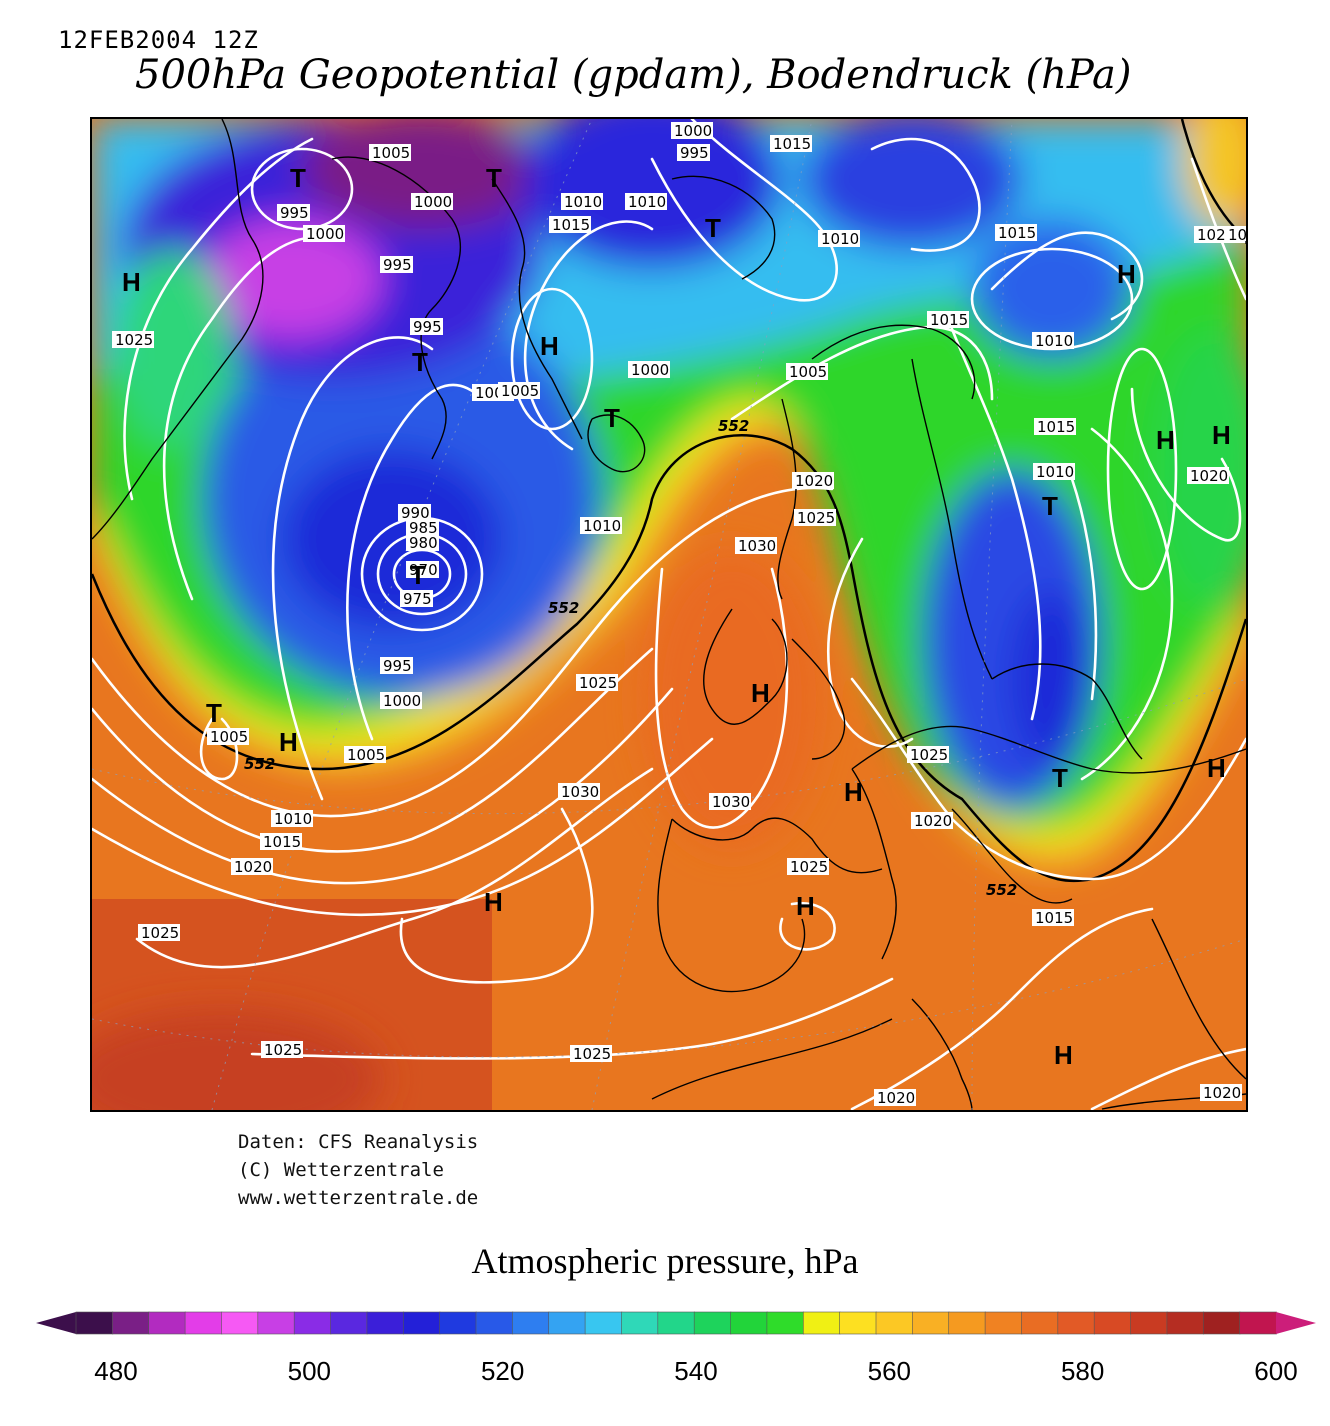  I want to click on isobar-label: 970, so click(422, 570).